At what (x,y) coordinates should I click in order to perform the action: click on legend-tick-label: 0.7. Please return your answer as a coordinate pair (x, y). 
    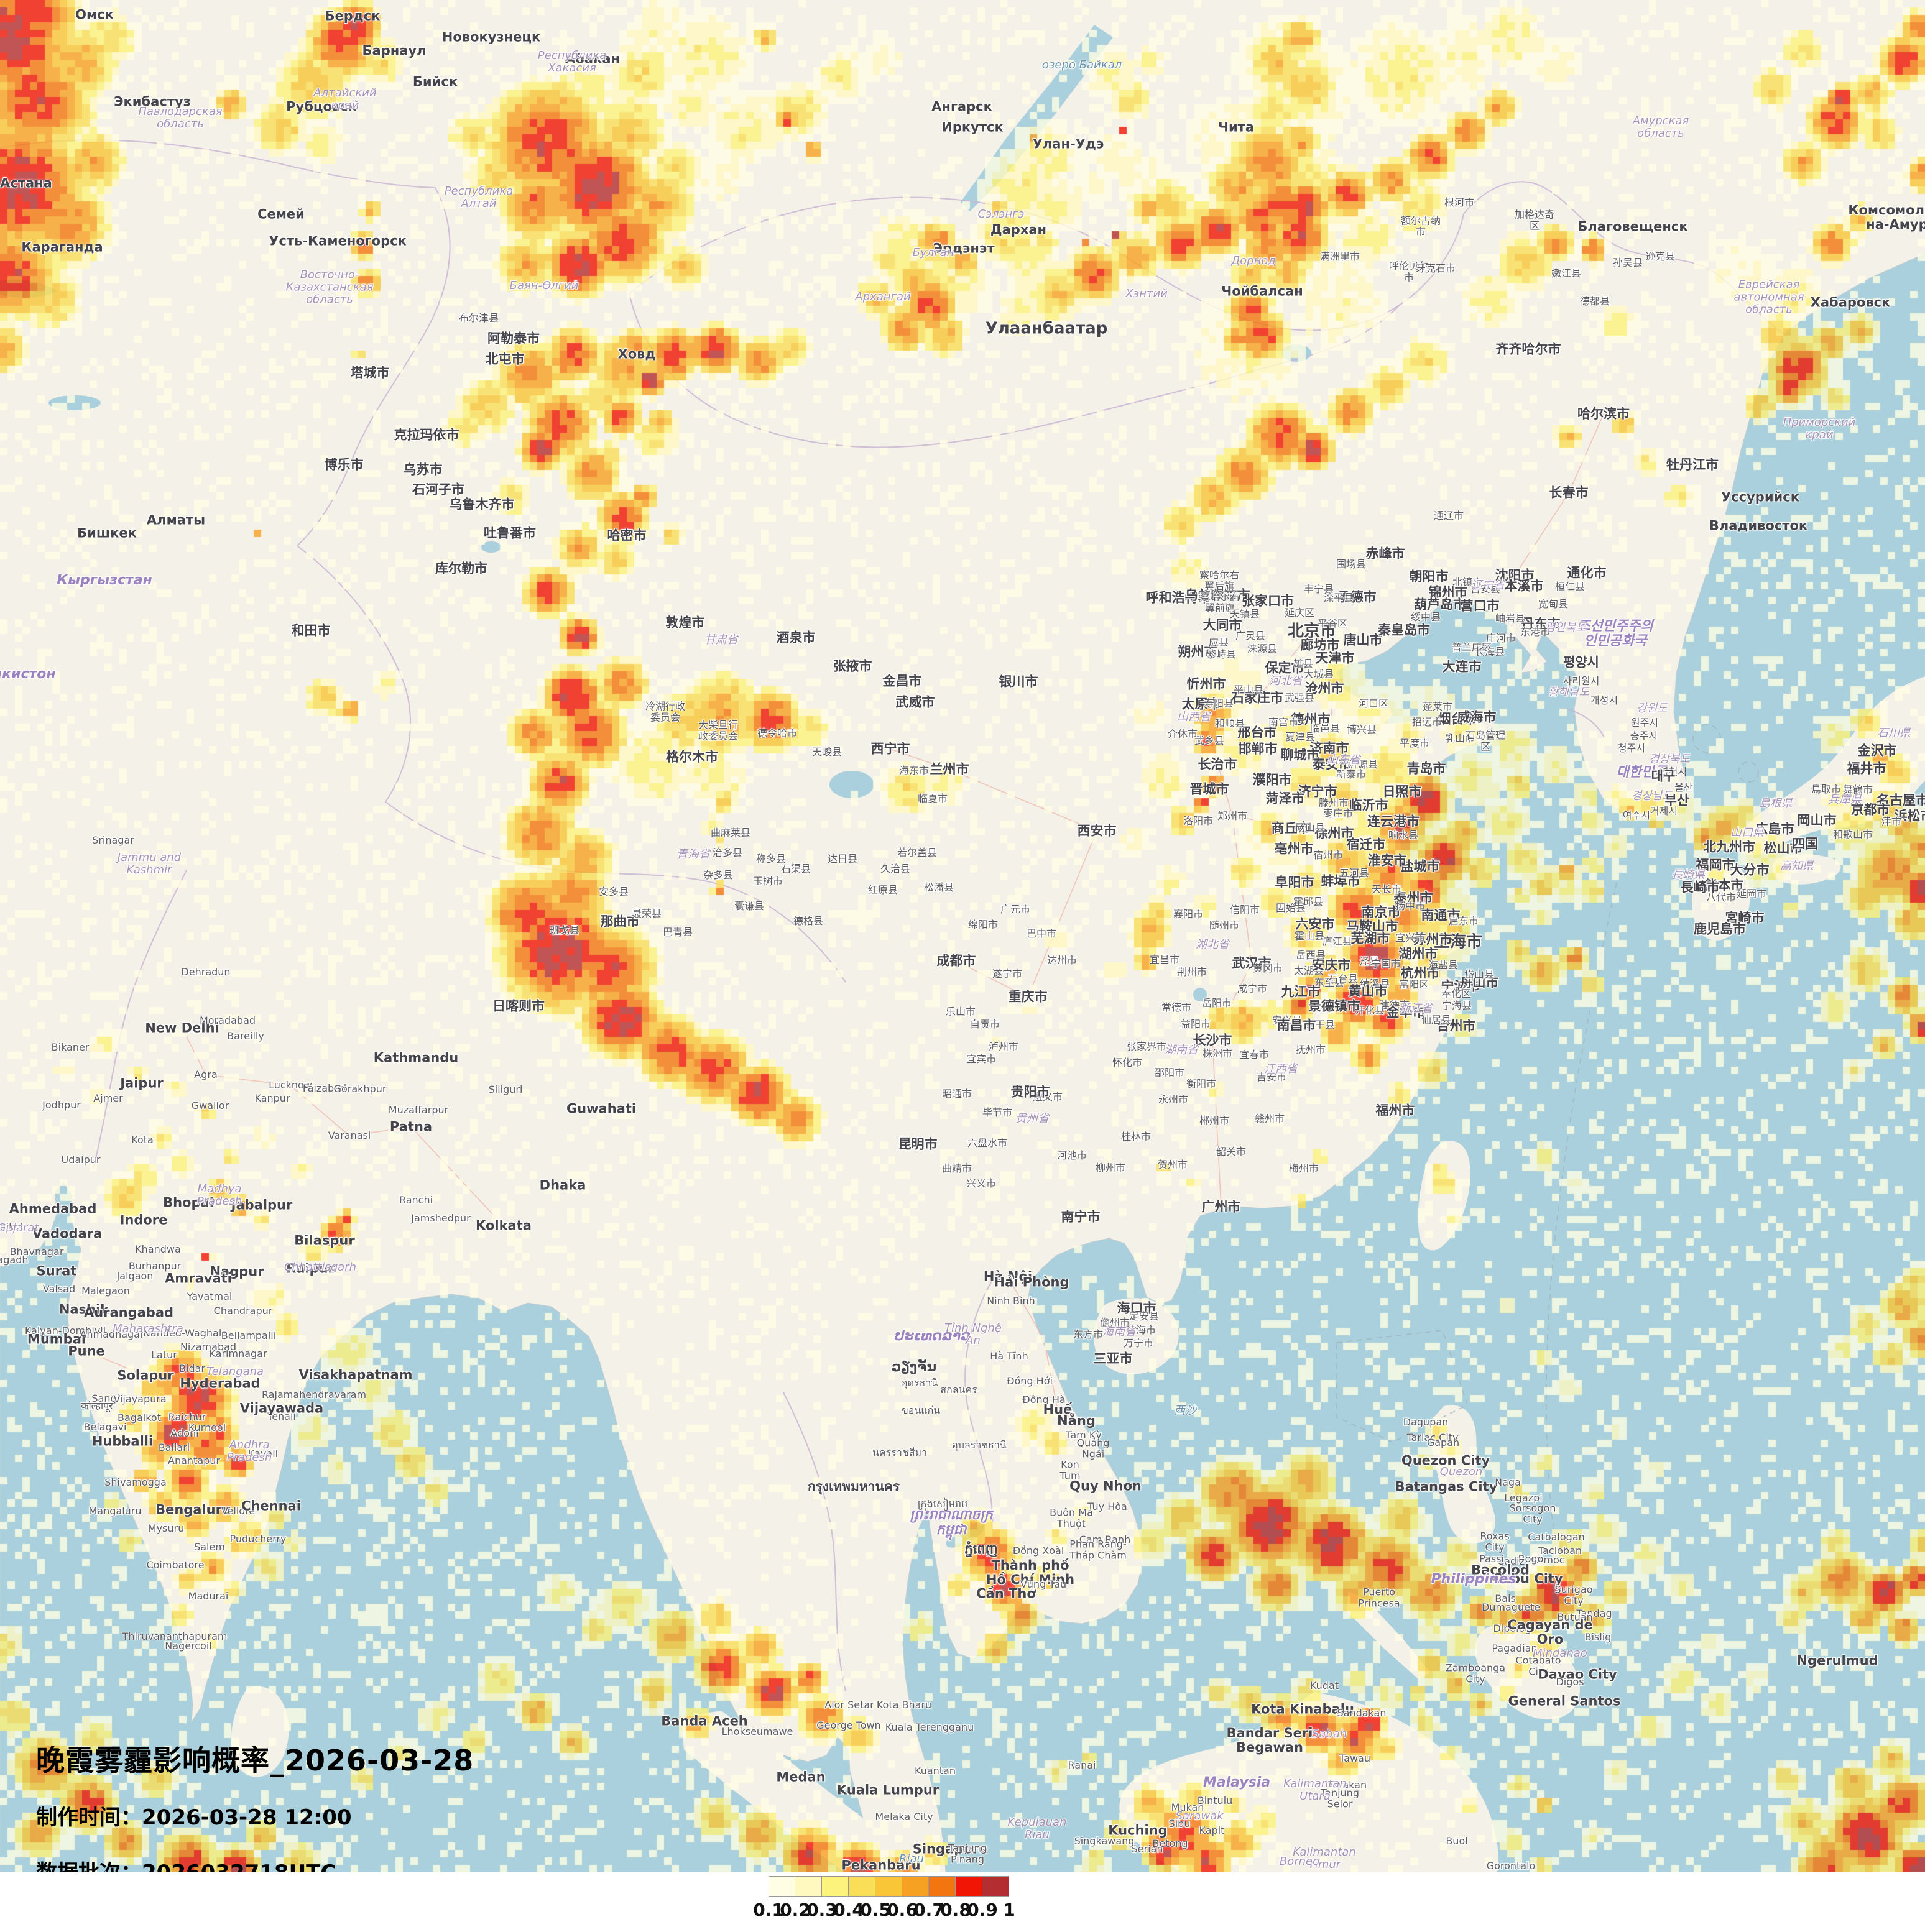
    Looking at the image, I should click on (928, 1910).